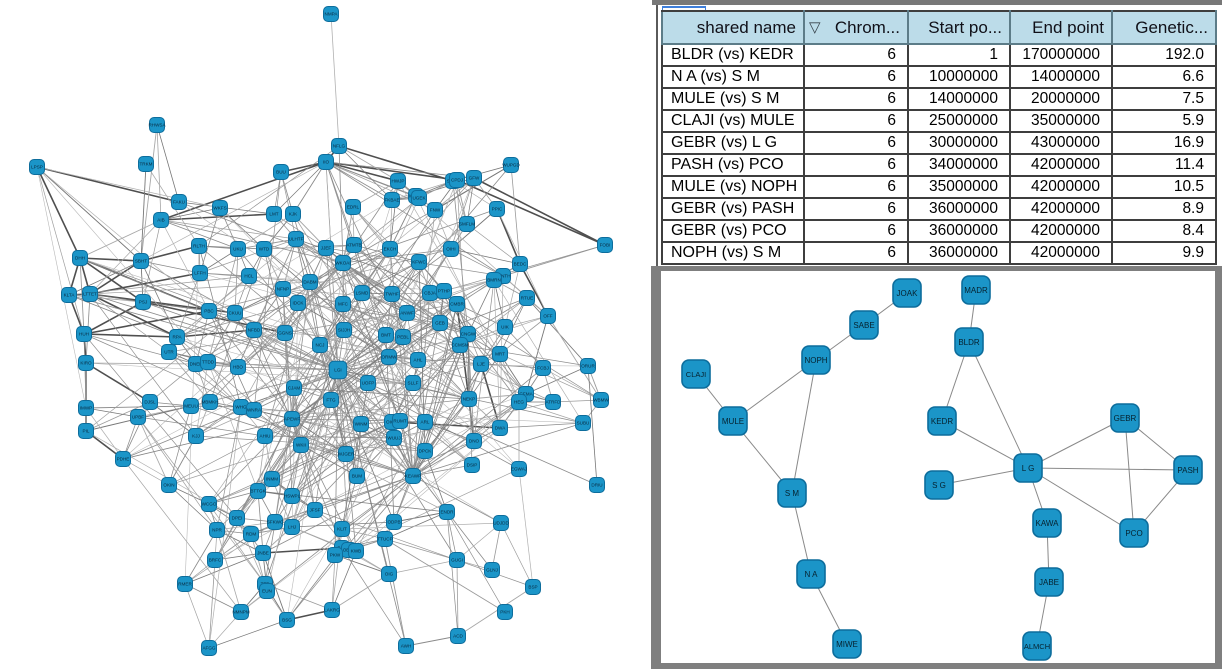 The width and height of the screenshot is (1222, 669). What do you see at coordinates (504, 612) in the screenshot?
I see `svg-text: PKH` at bounding box center [504, 612].